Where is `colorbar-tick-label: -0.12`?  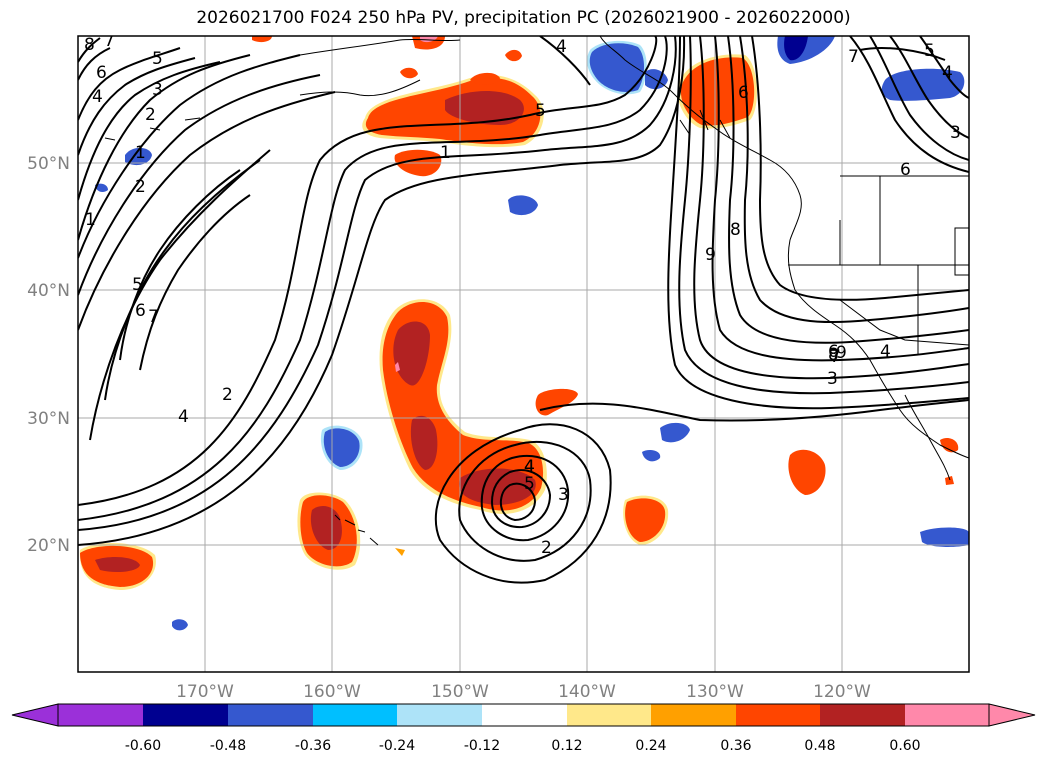
colorbar-tick-label: -0.12 is located at coordinates (482, 746).